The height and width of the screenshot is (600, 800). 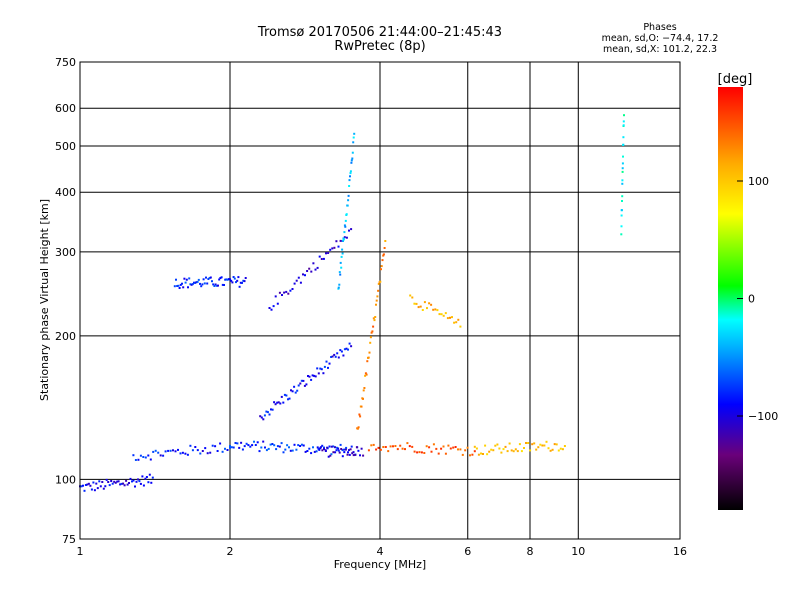 What do you see at coordinates (380, 46) in the screenshot?
I see `chart-subtitle: RwPretec (8p)` at bounding box center [380, 46].